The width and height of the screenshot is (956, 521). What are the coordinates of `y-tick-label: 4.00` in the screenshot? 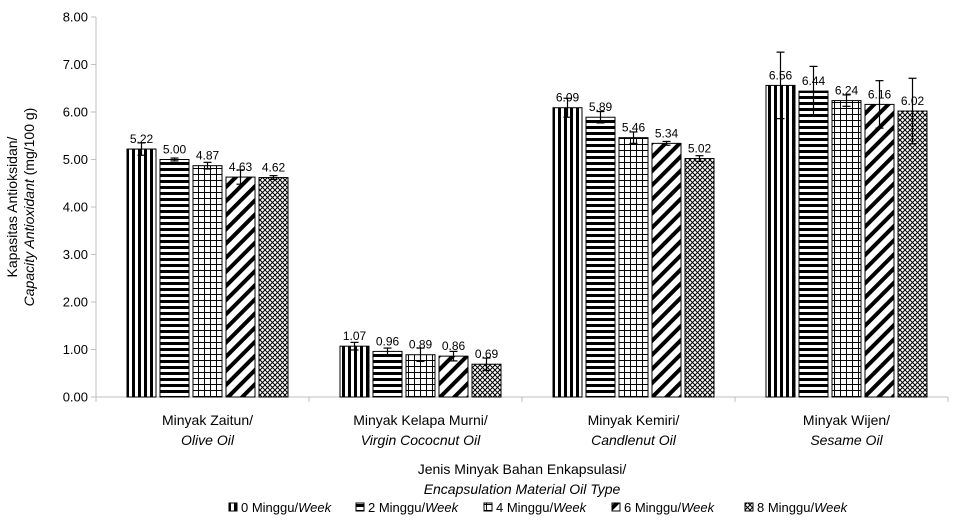 It's located at (75, 207).